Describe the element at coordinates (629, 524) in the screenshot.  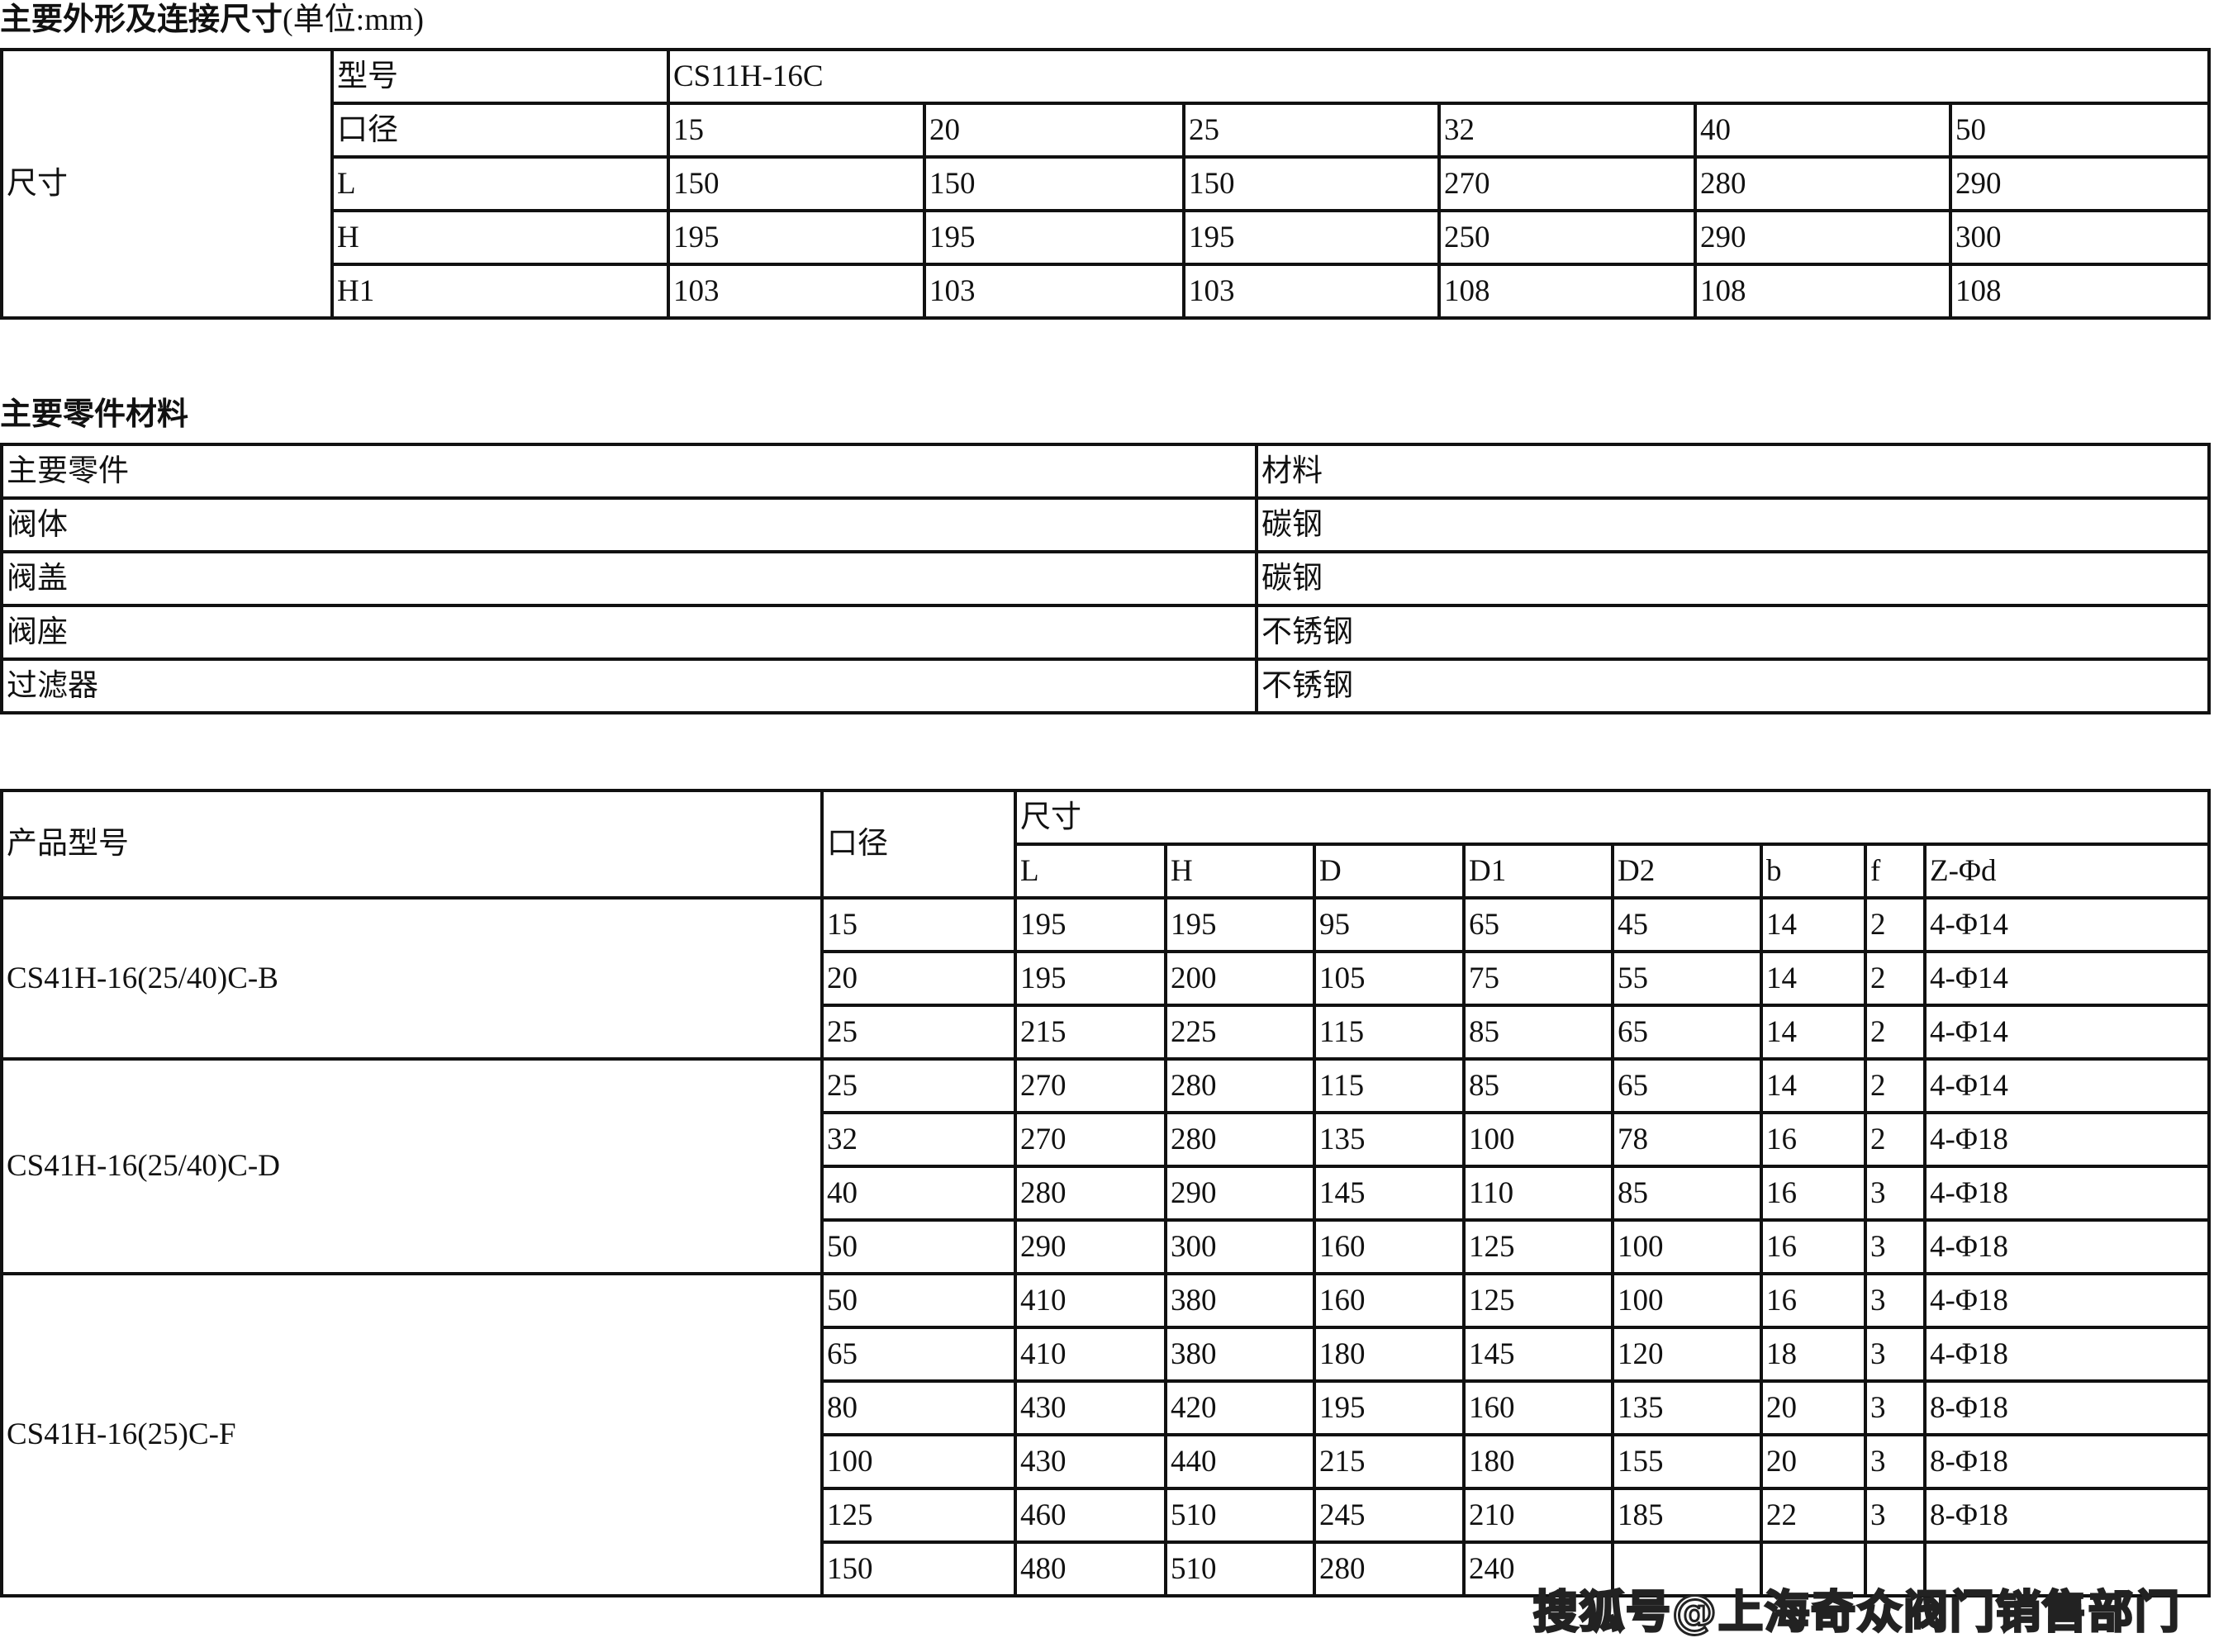
I see `table-cell: 阀体` at that location.